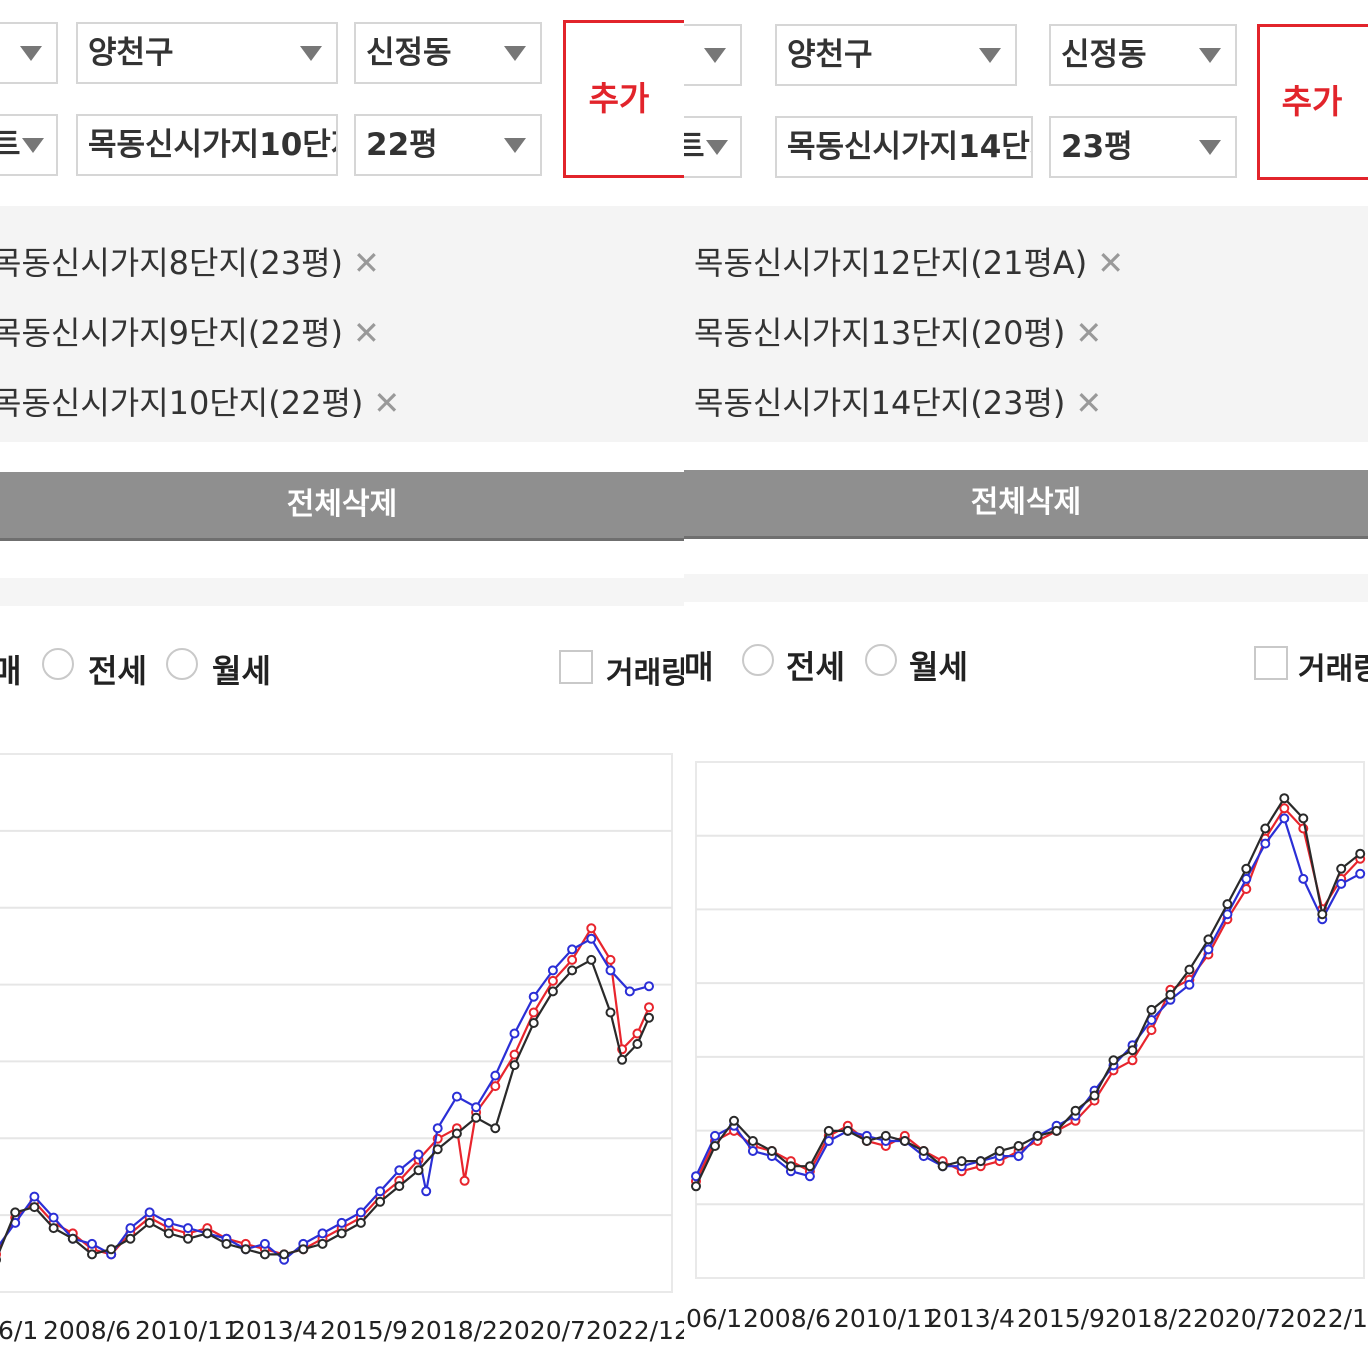 This screenshot has width=1368, height=1368. I want to click on x-tick-label: 06/1, so click(714, 1318).